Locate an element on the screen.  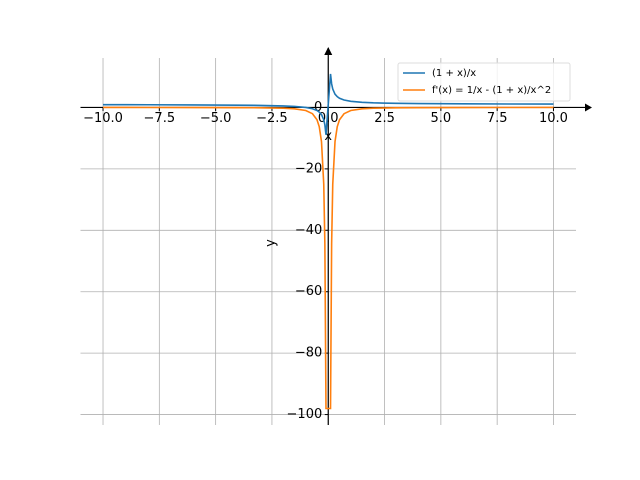
x-tick-label: 2.5 is located at coordinates (384, 118).